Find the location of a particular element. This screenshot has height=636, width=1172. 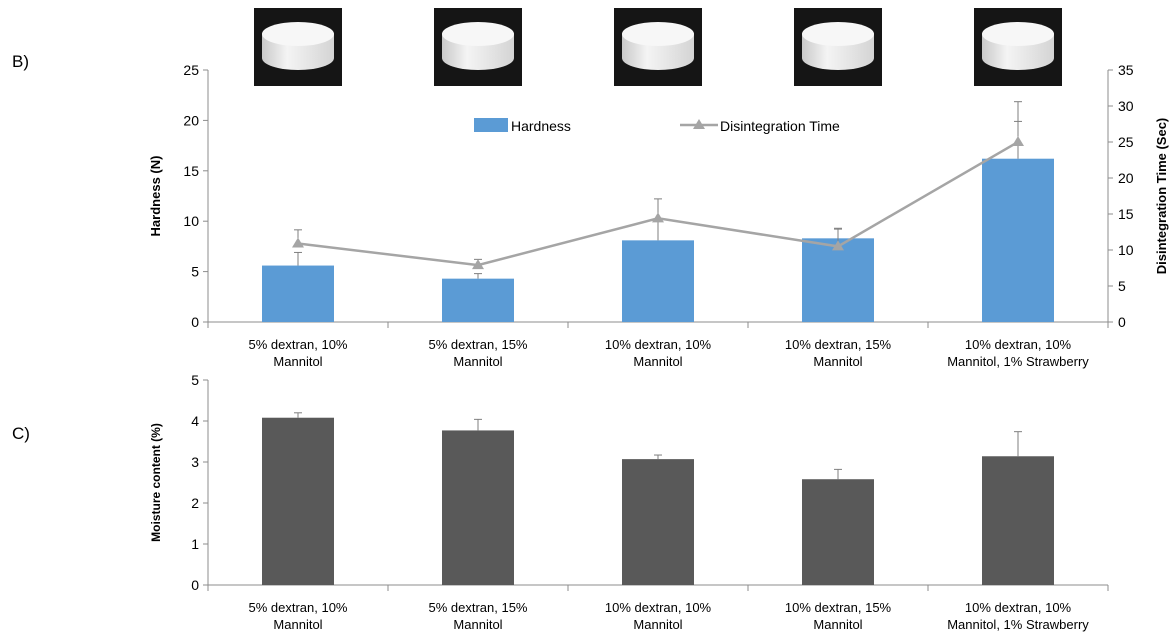

legend-marker-disintegration is located at coordinates (699, 124).